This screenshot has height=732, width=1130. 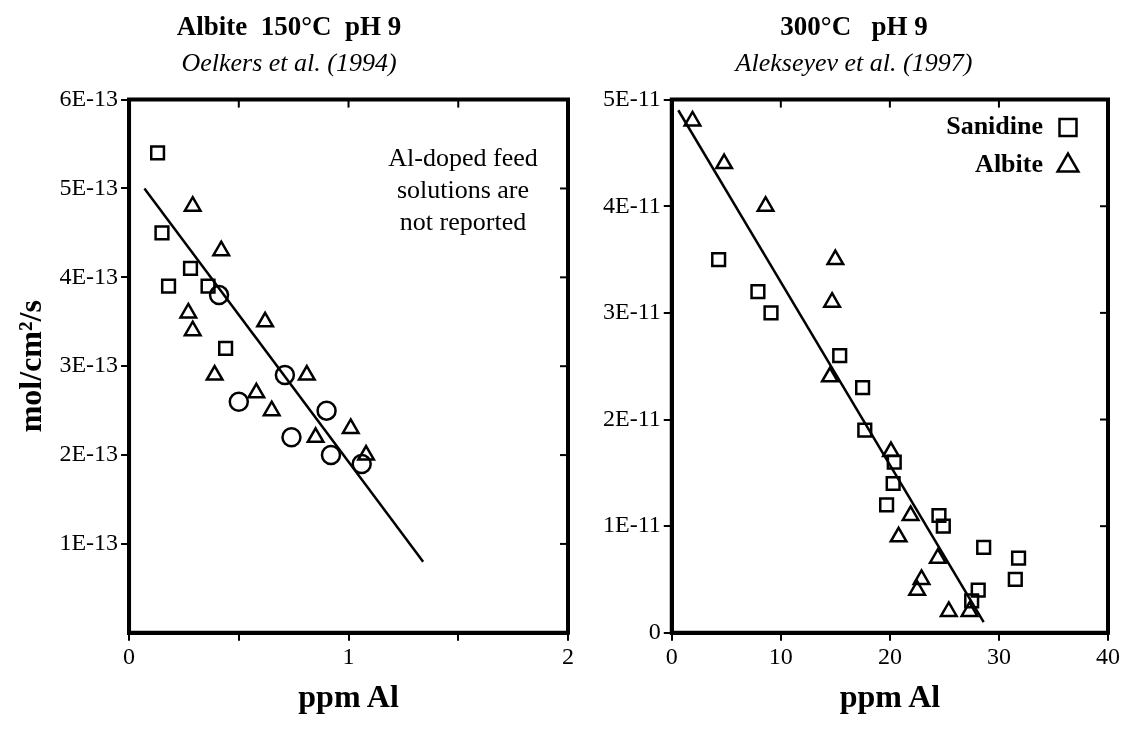 What do you see at coordinates (289, 62) in the screenshot?
I see `chart-subtitle: Oelkers et al. (1994)` at bounding box center [289, 62].